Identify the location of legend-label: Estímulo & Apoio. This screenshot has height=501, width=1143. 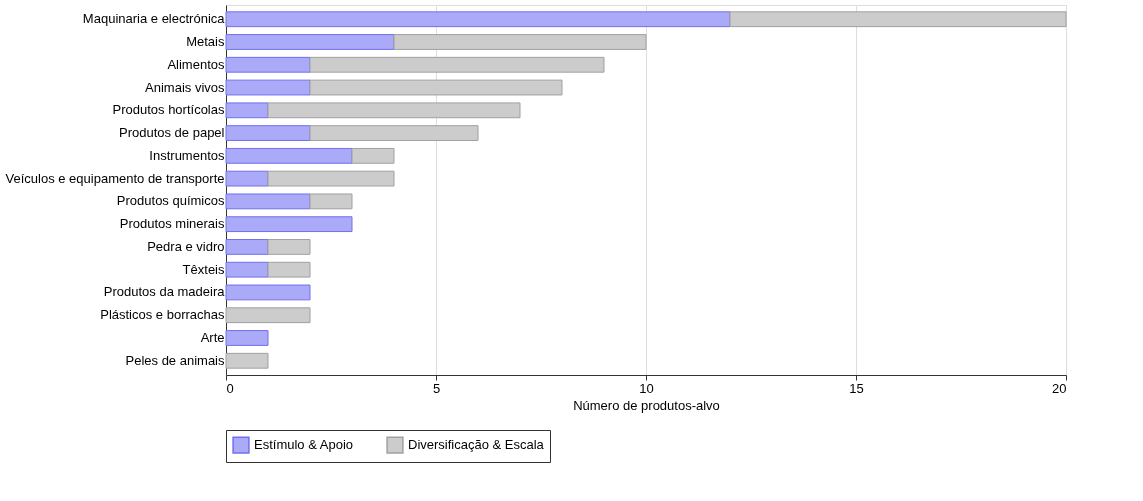
(303, 445).